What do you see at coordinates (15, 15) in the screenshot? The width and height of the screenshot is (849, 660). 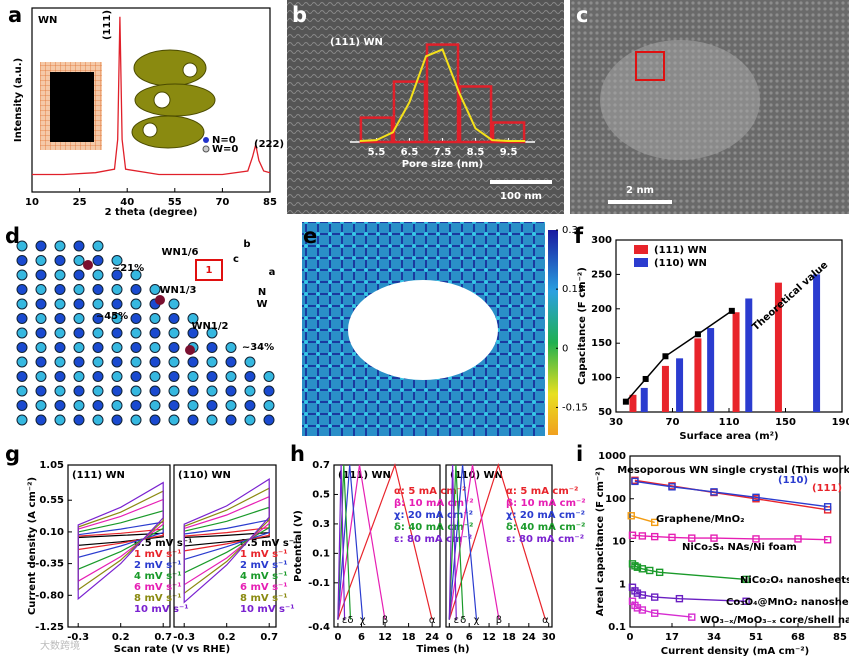 I see `panel-label: a` at bounding box center [15, 15].